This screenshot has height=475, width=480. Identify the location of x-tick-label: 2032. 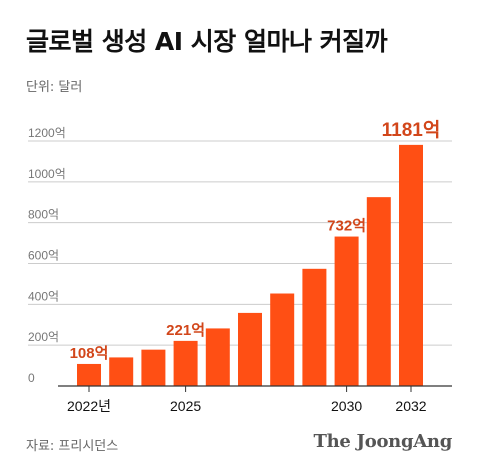
(410, 406).